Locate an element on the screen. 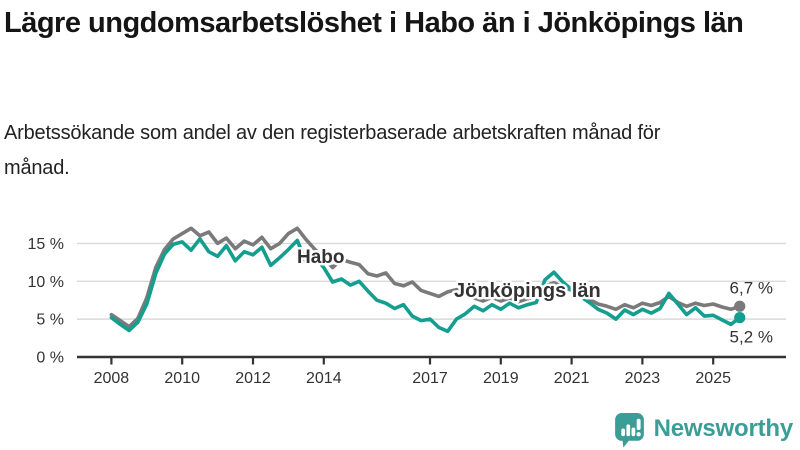 Image resolution: width=800 pixels, height=450 pixels. x-tick-label: 2025 is located at coordinates (713, 378).